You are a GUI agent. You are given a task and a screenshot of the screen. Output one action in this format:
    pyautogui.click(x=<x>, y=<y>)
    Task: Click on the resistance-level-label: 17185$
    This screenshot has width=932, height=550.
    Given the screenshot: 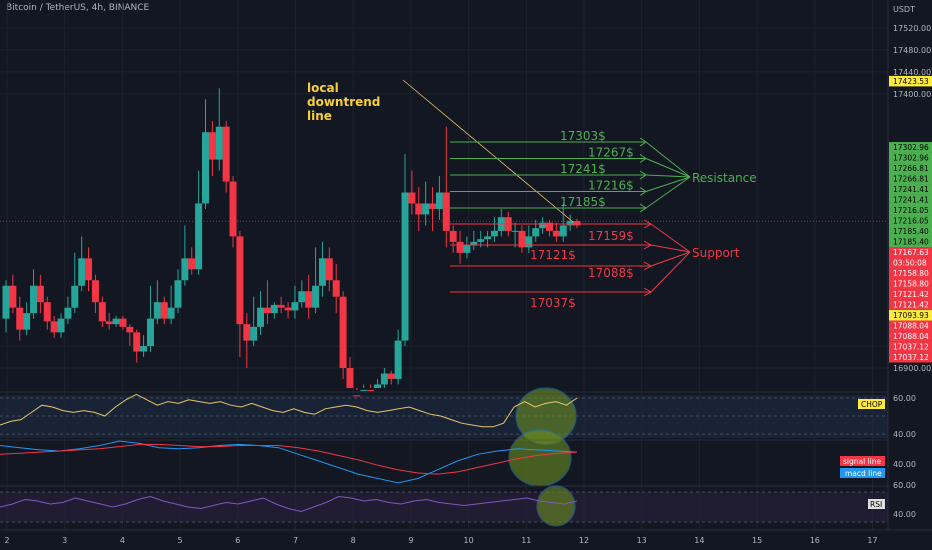 What is the action you would take?
    pyautogui.click(x=583, y=202)
    